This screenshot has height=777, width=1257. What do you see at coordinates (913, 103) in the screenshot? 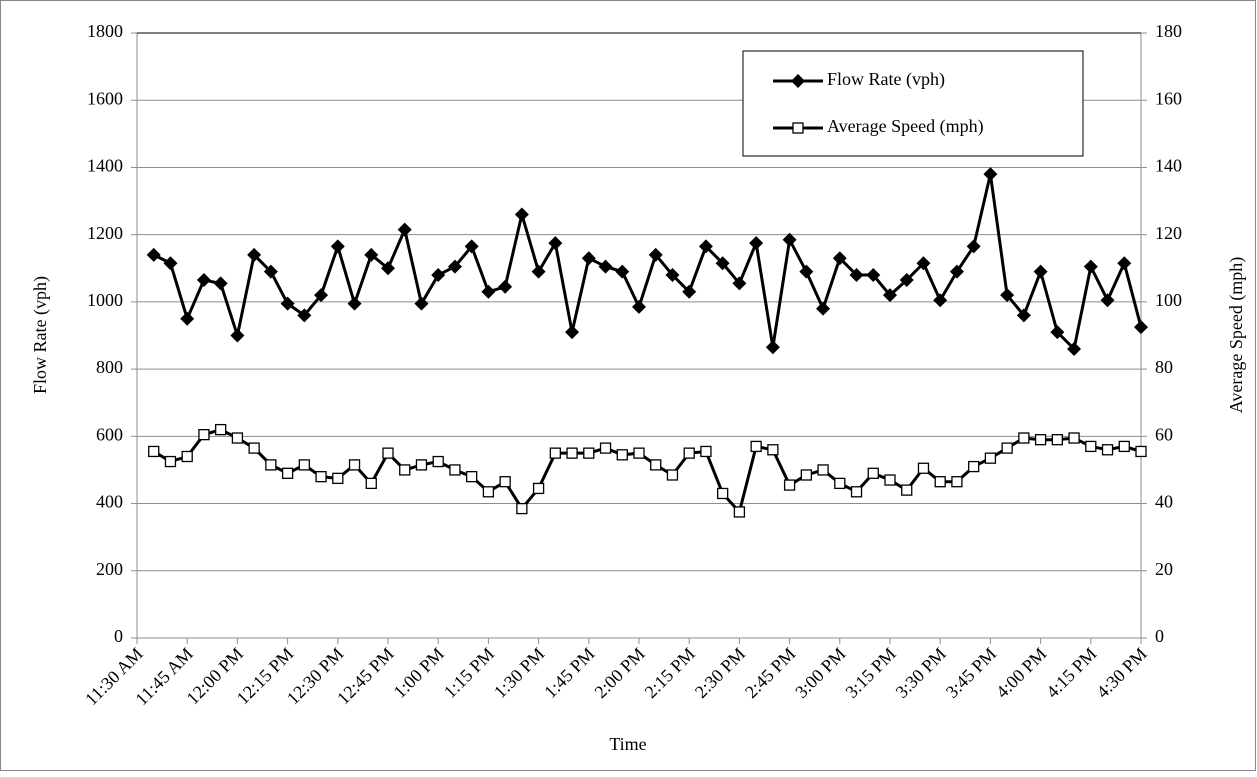
I see `legend-box` at bounding box center [913, 103].